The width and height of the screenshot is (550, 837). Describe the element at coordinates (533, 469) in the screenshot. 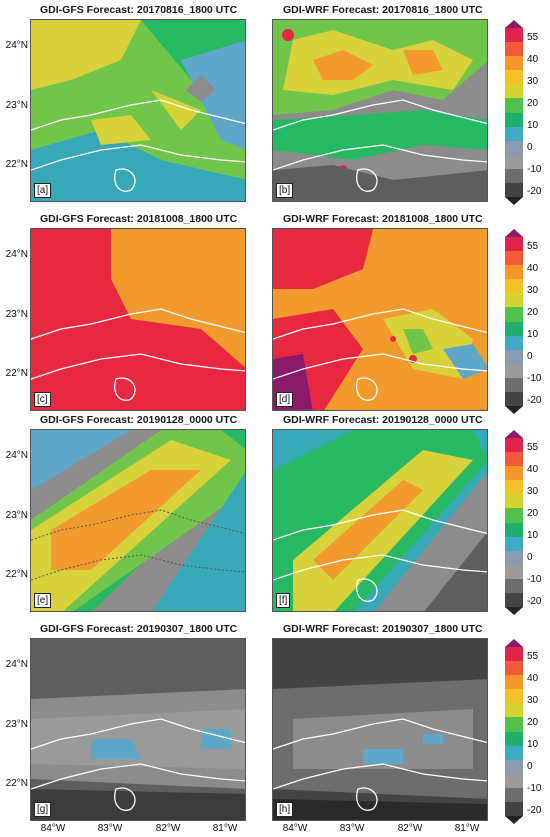

I see `cbar-label-40: 40` at that location.